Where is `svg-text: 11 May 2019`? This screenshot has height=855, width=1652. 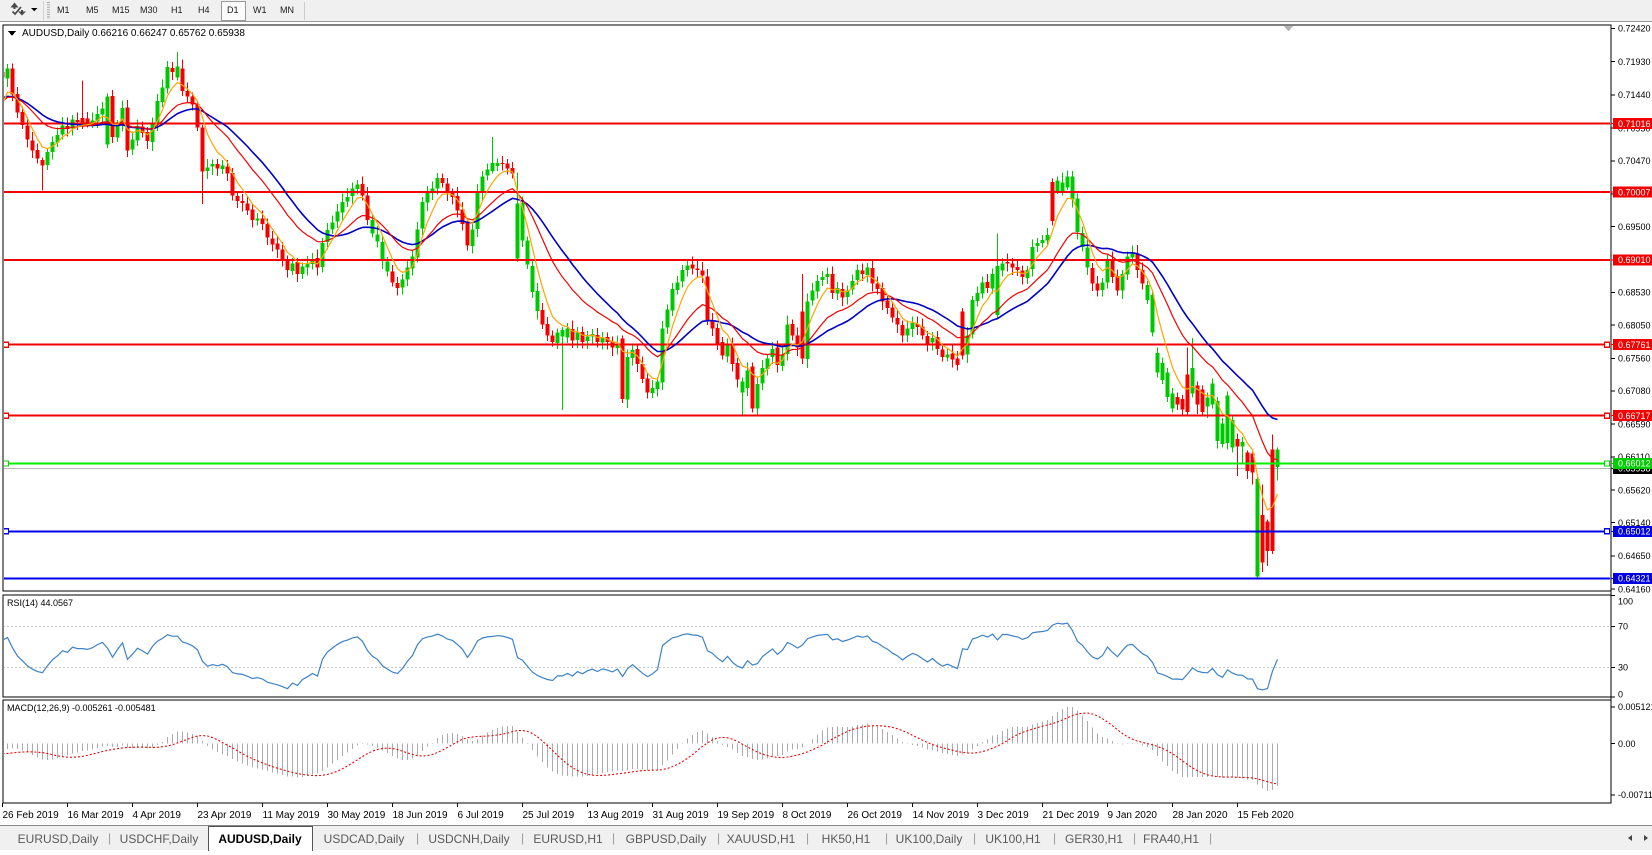 svg-text: 11 May 2019 is located at coordinates (292, 815).